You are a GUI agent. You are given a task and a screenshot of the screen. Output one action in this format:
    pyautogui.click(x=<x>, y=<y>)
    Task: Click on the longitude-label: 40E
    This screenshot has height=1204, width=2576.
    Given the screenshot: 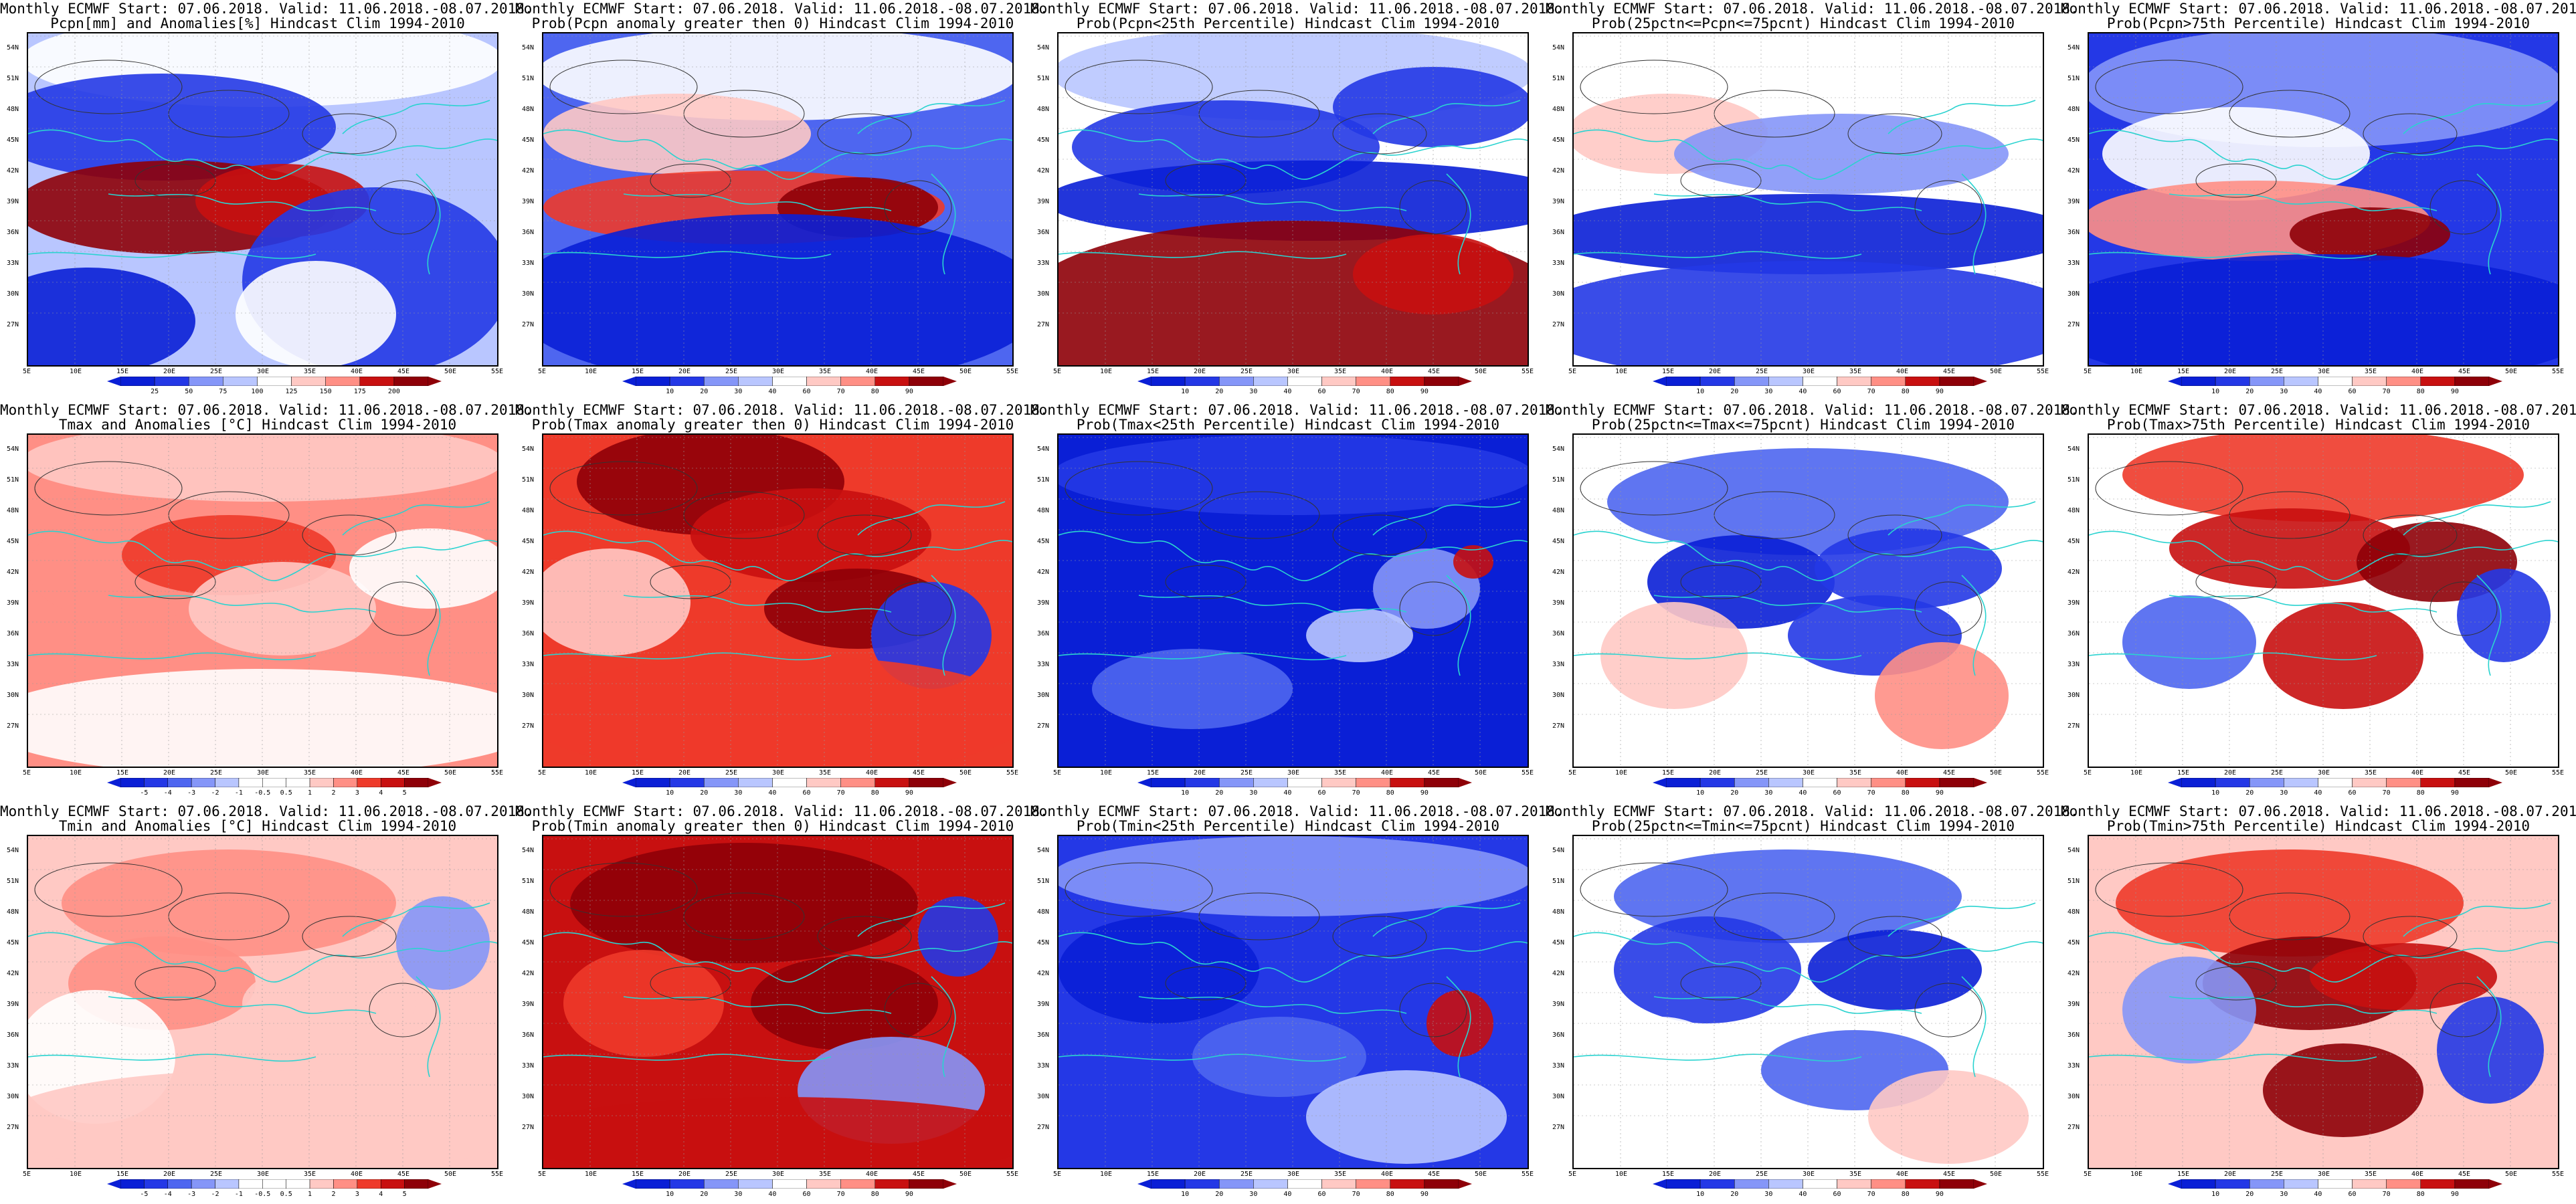 What is the action you would take?
    pyautogui.click(x=357, y=773)
    